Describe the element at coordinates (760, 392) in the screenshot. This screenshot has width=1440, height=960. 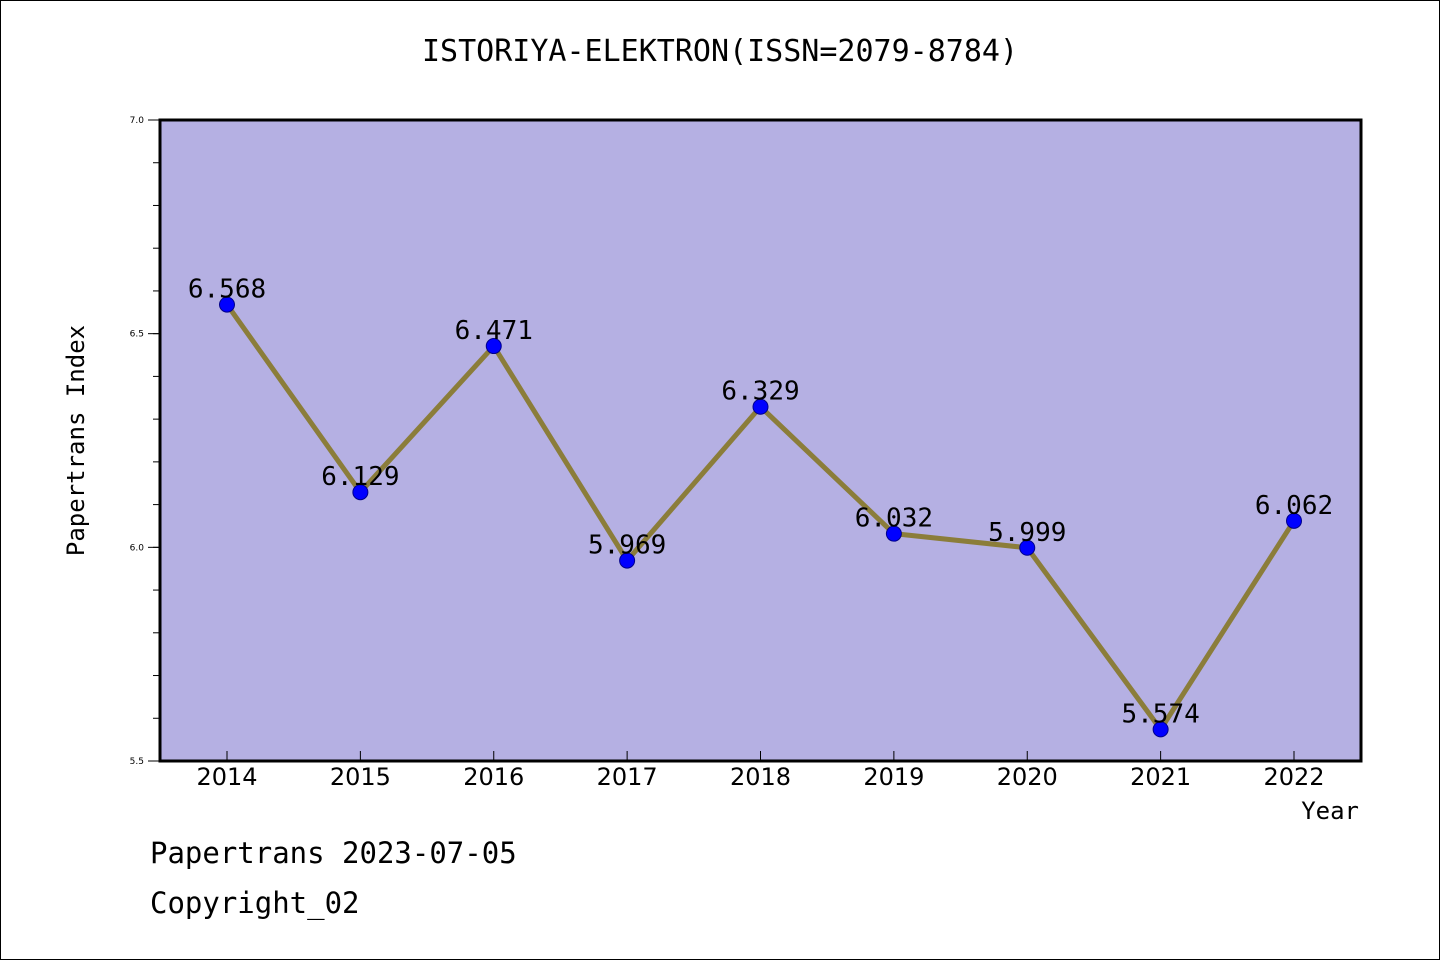
I see `data-label: 6.329` at that location.